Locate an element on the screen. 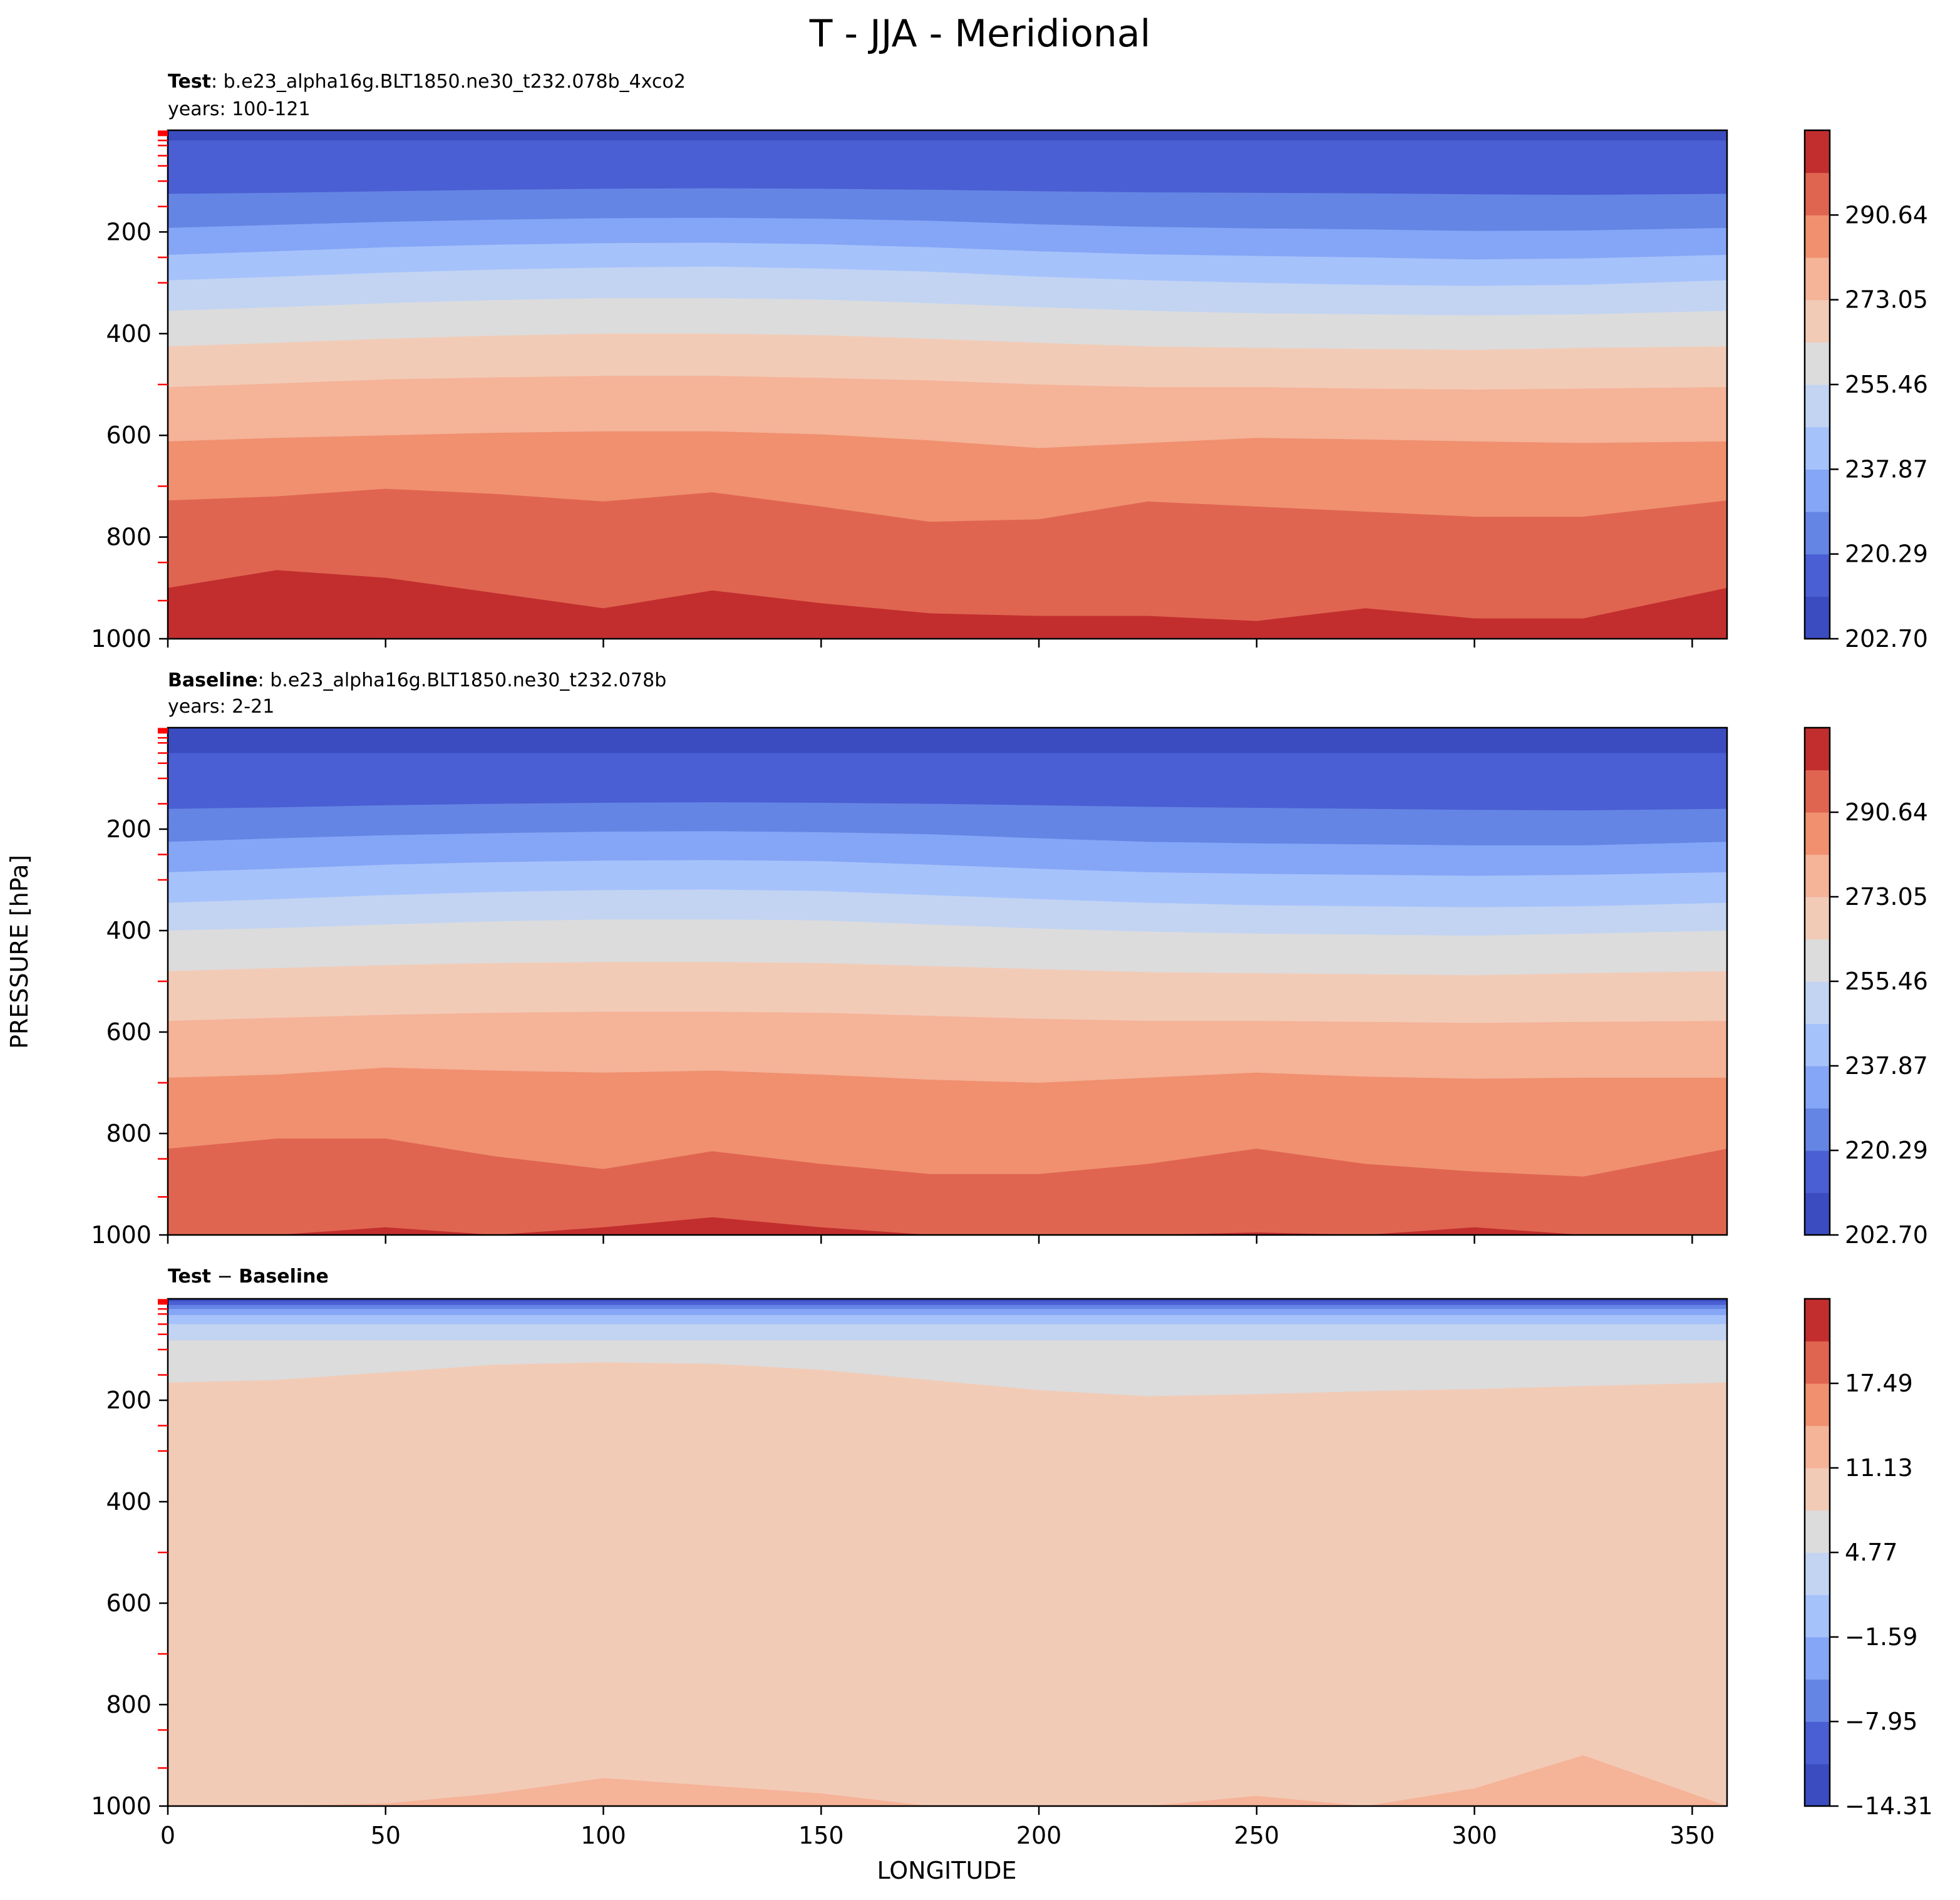  x-axis-label: LONGITUDE is located at coordinates (947, 1870).